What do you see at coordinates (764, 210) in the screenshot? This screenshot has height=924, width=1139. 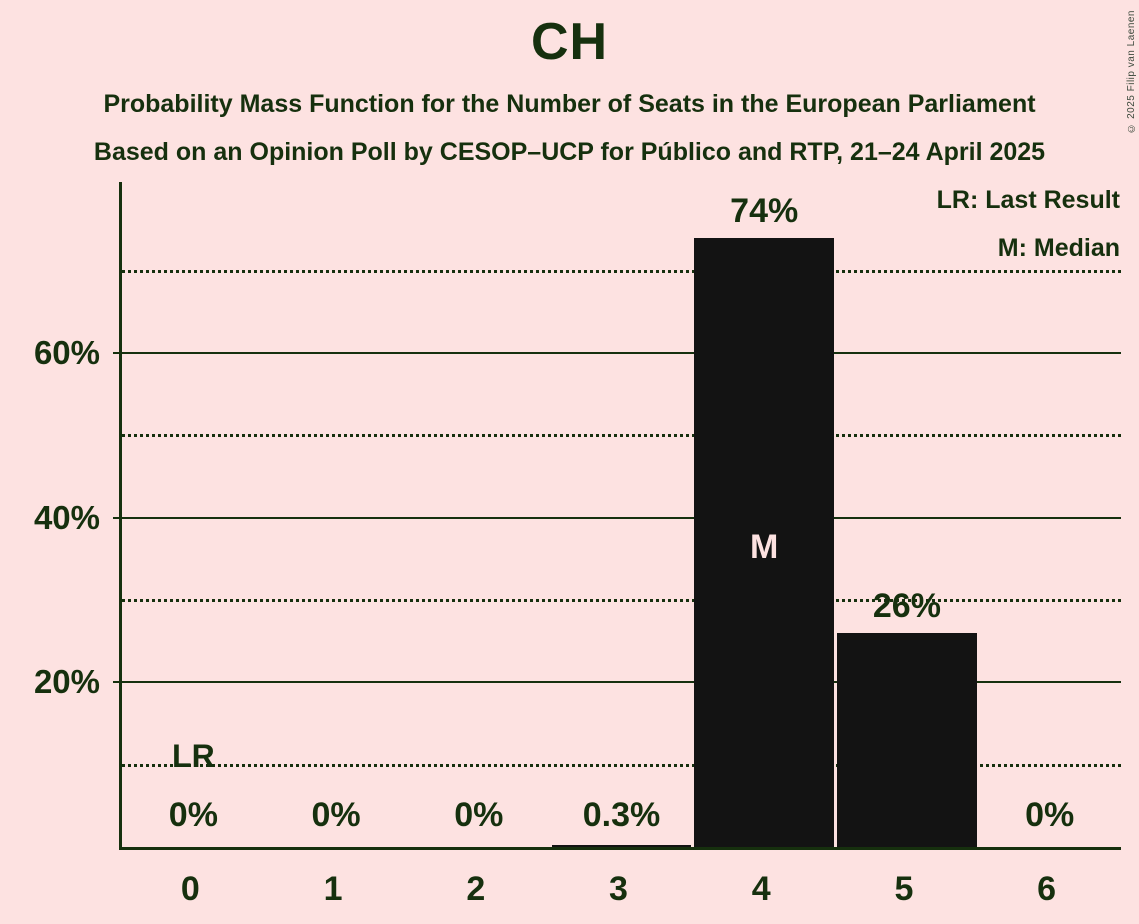 I see `bar-value-label: 74%` at bounding box center [764, 210].